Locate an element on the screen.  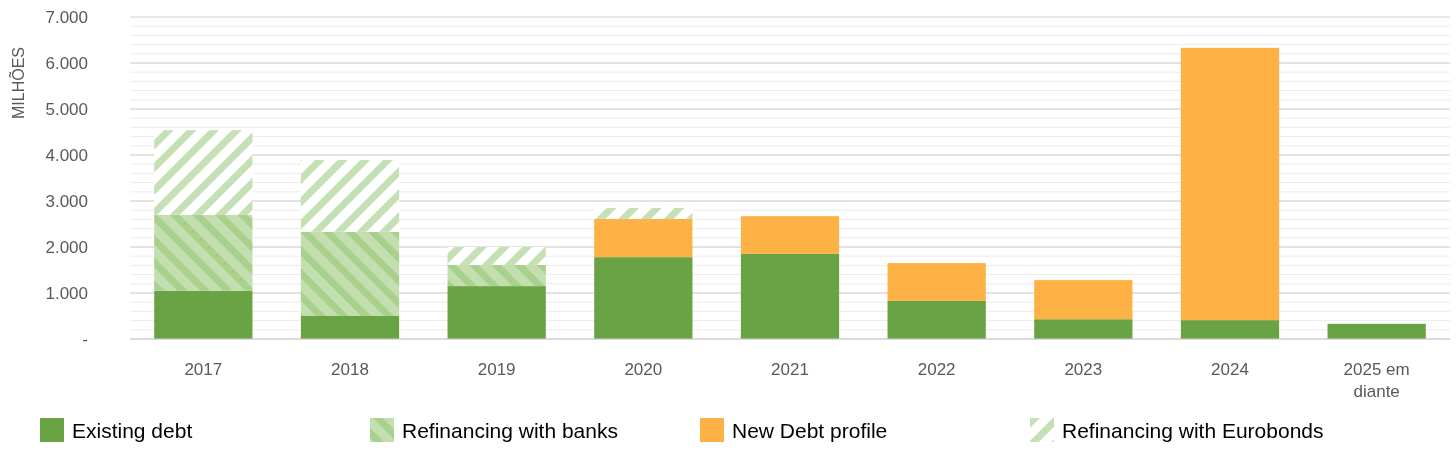
x-tick-label: 2024 is located at coordinates (1230, 369).